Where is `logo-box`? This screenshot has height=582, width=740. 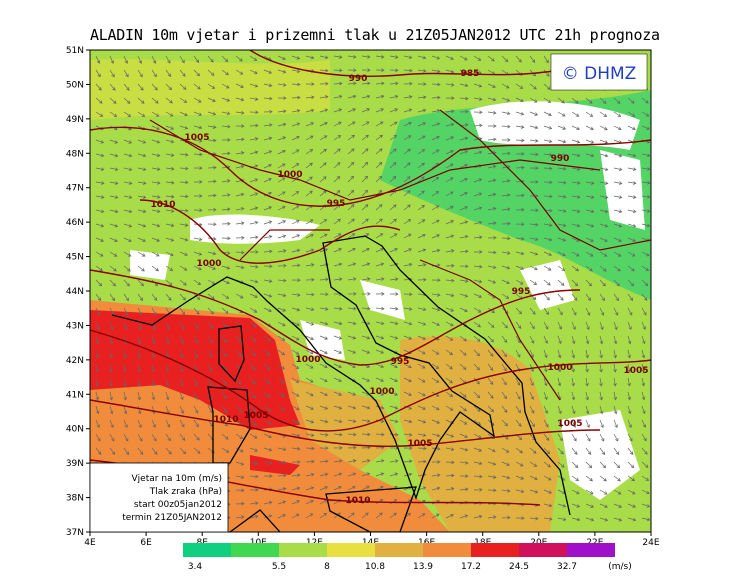
logo-box is located at coordinates (599, 72).